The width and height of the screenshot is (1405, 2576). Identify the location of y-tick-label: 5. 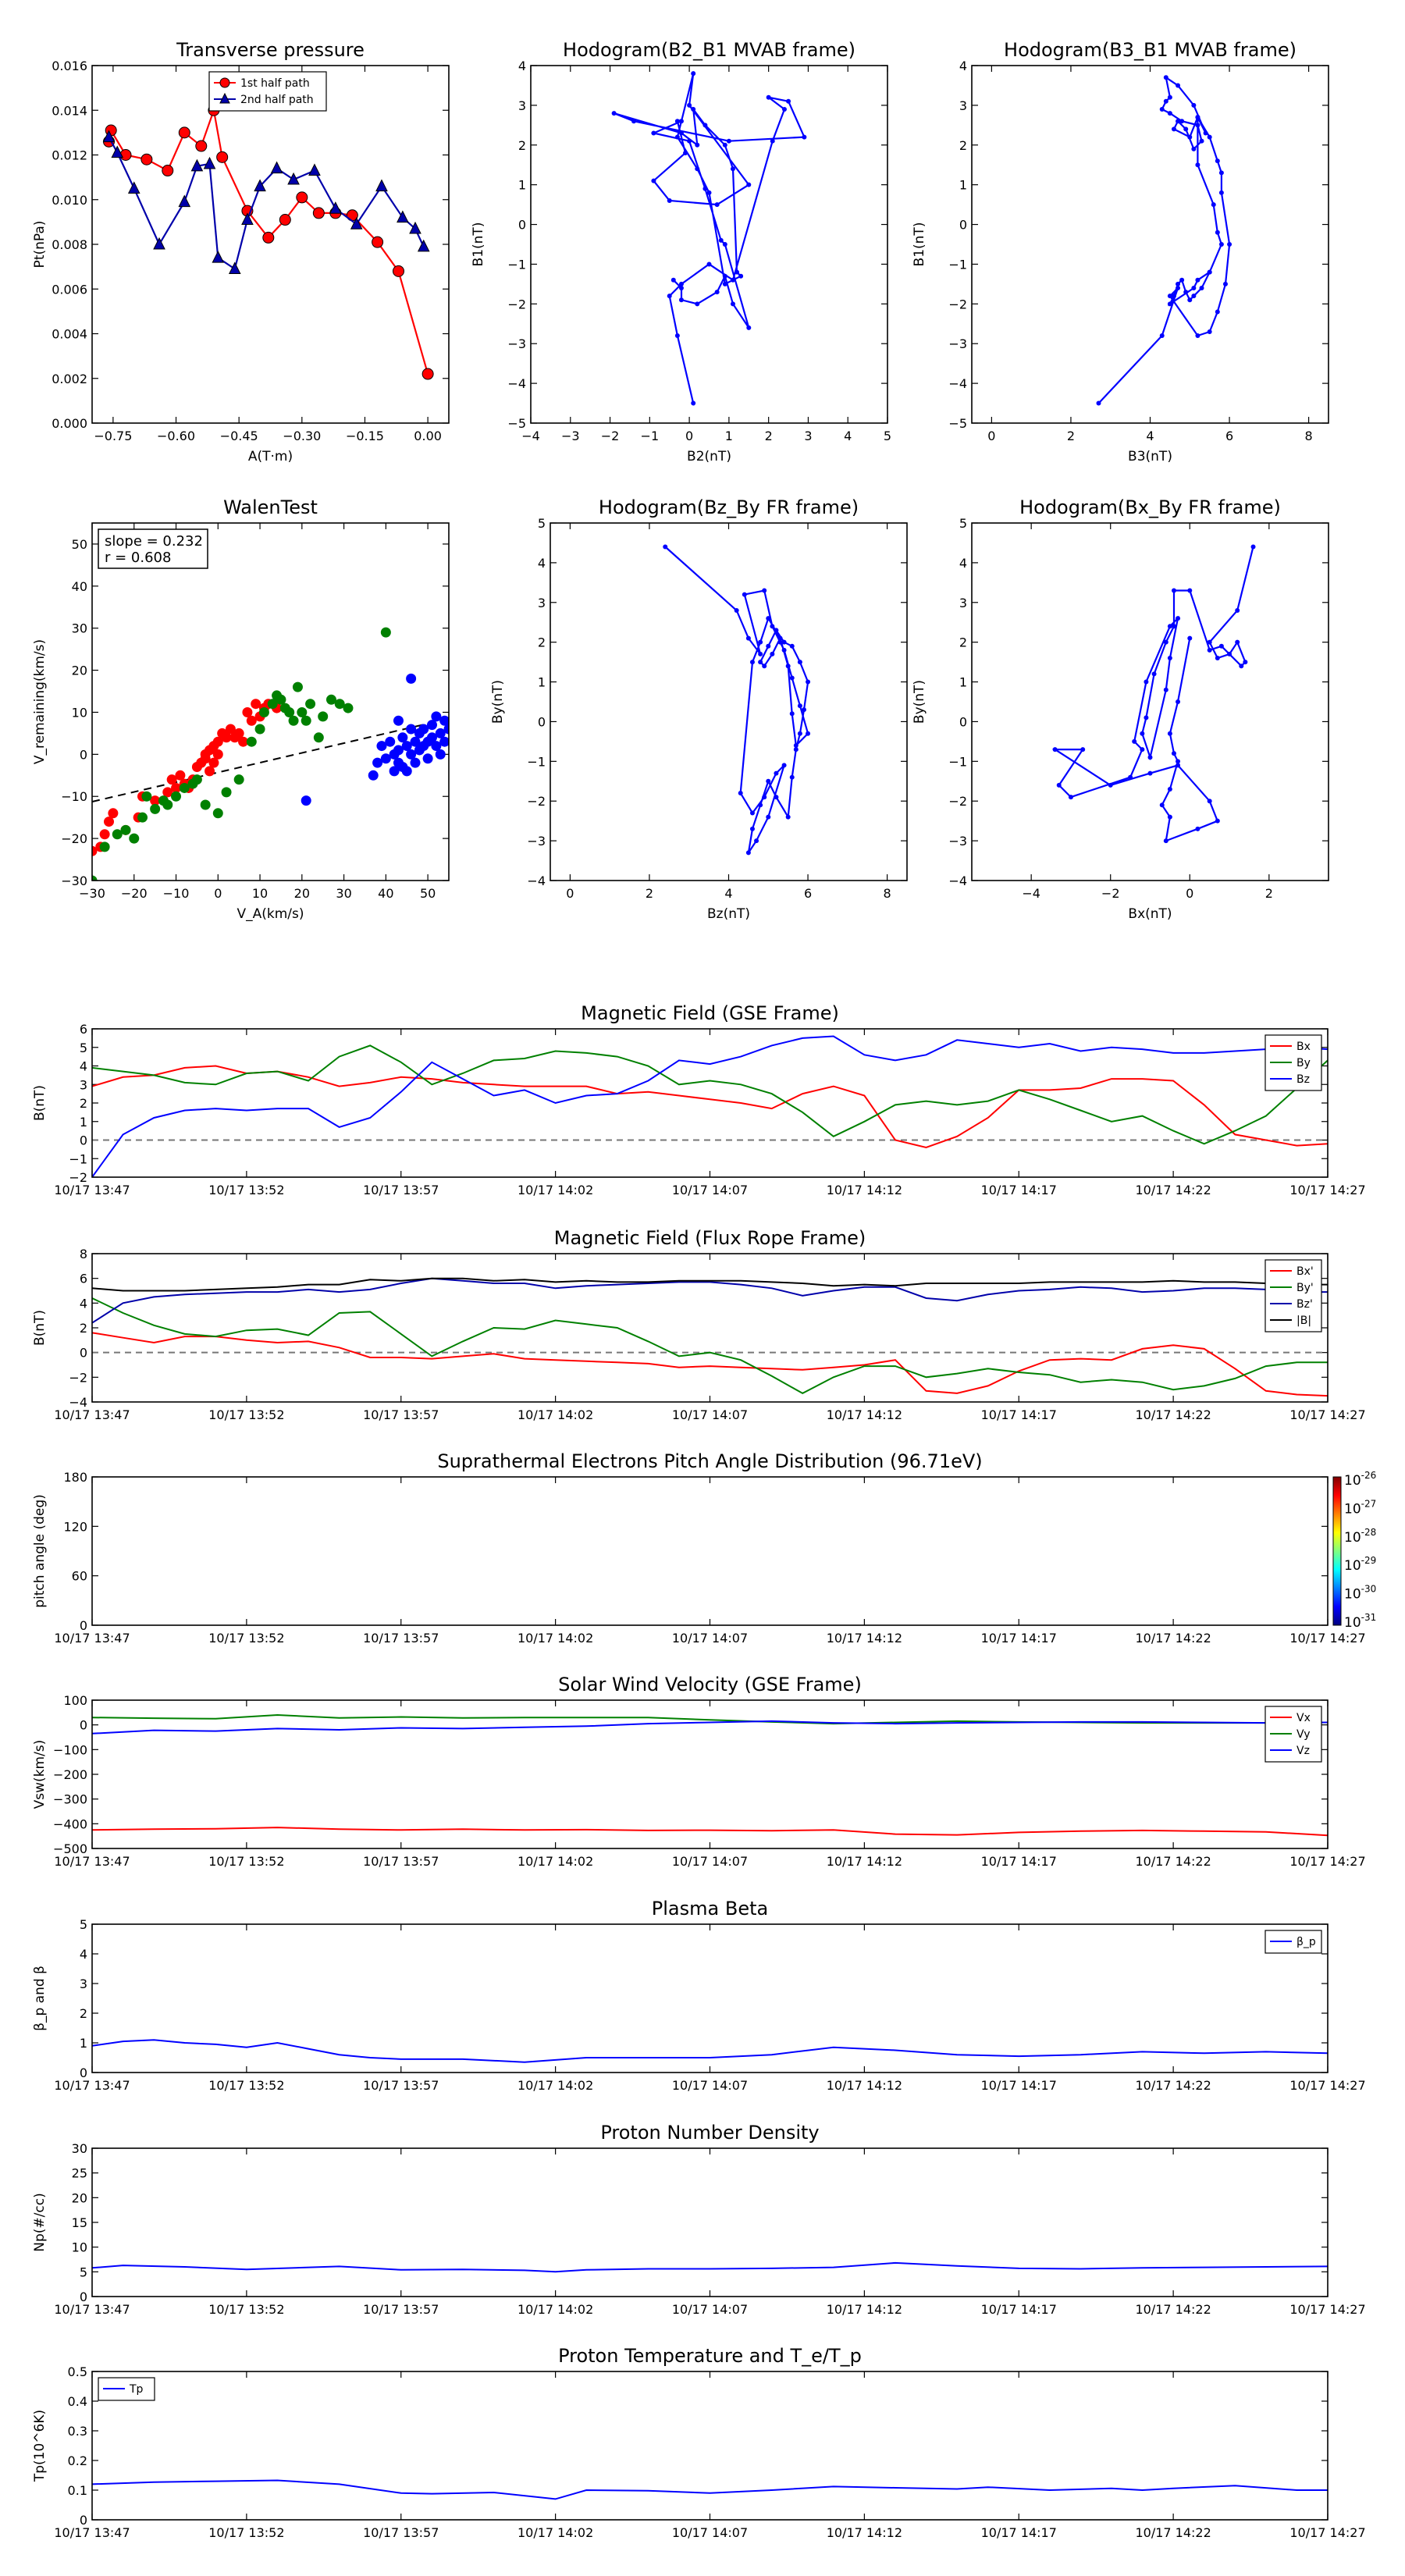
(84, 1048).